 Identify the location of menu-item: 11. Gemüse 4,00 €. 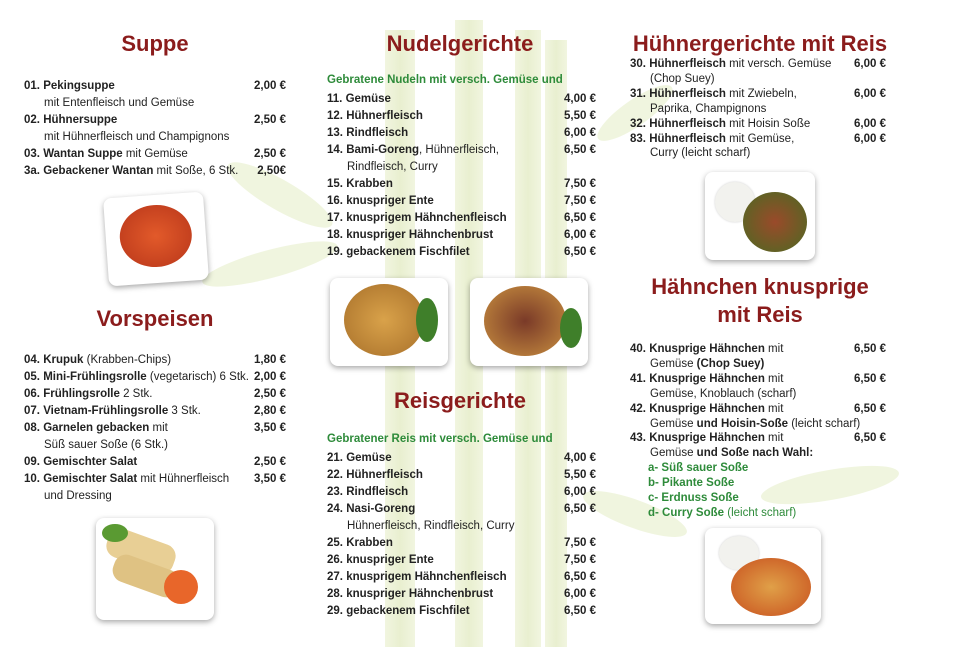
(461, 99).